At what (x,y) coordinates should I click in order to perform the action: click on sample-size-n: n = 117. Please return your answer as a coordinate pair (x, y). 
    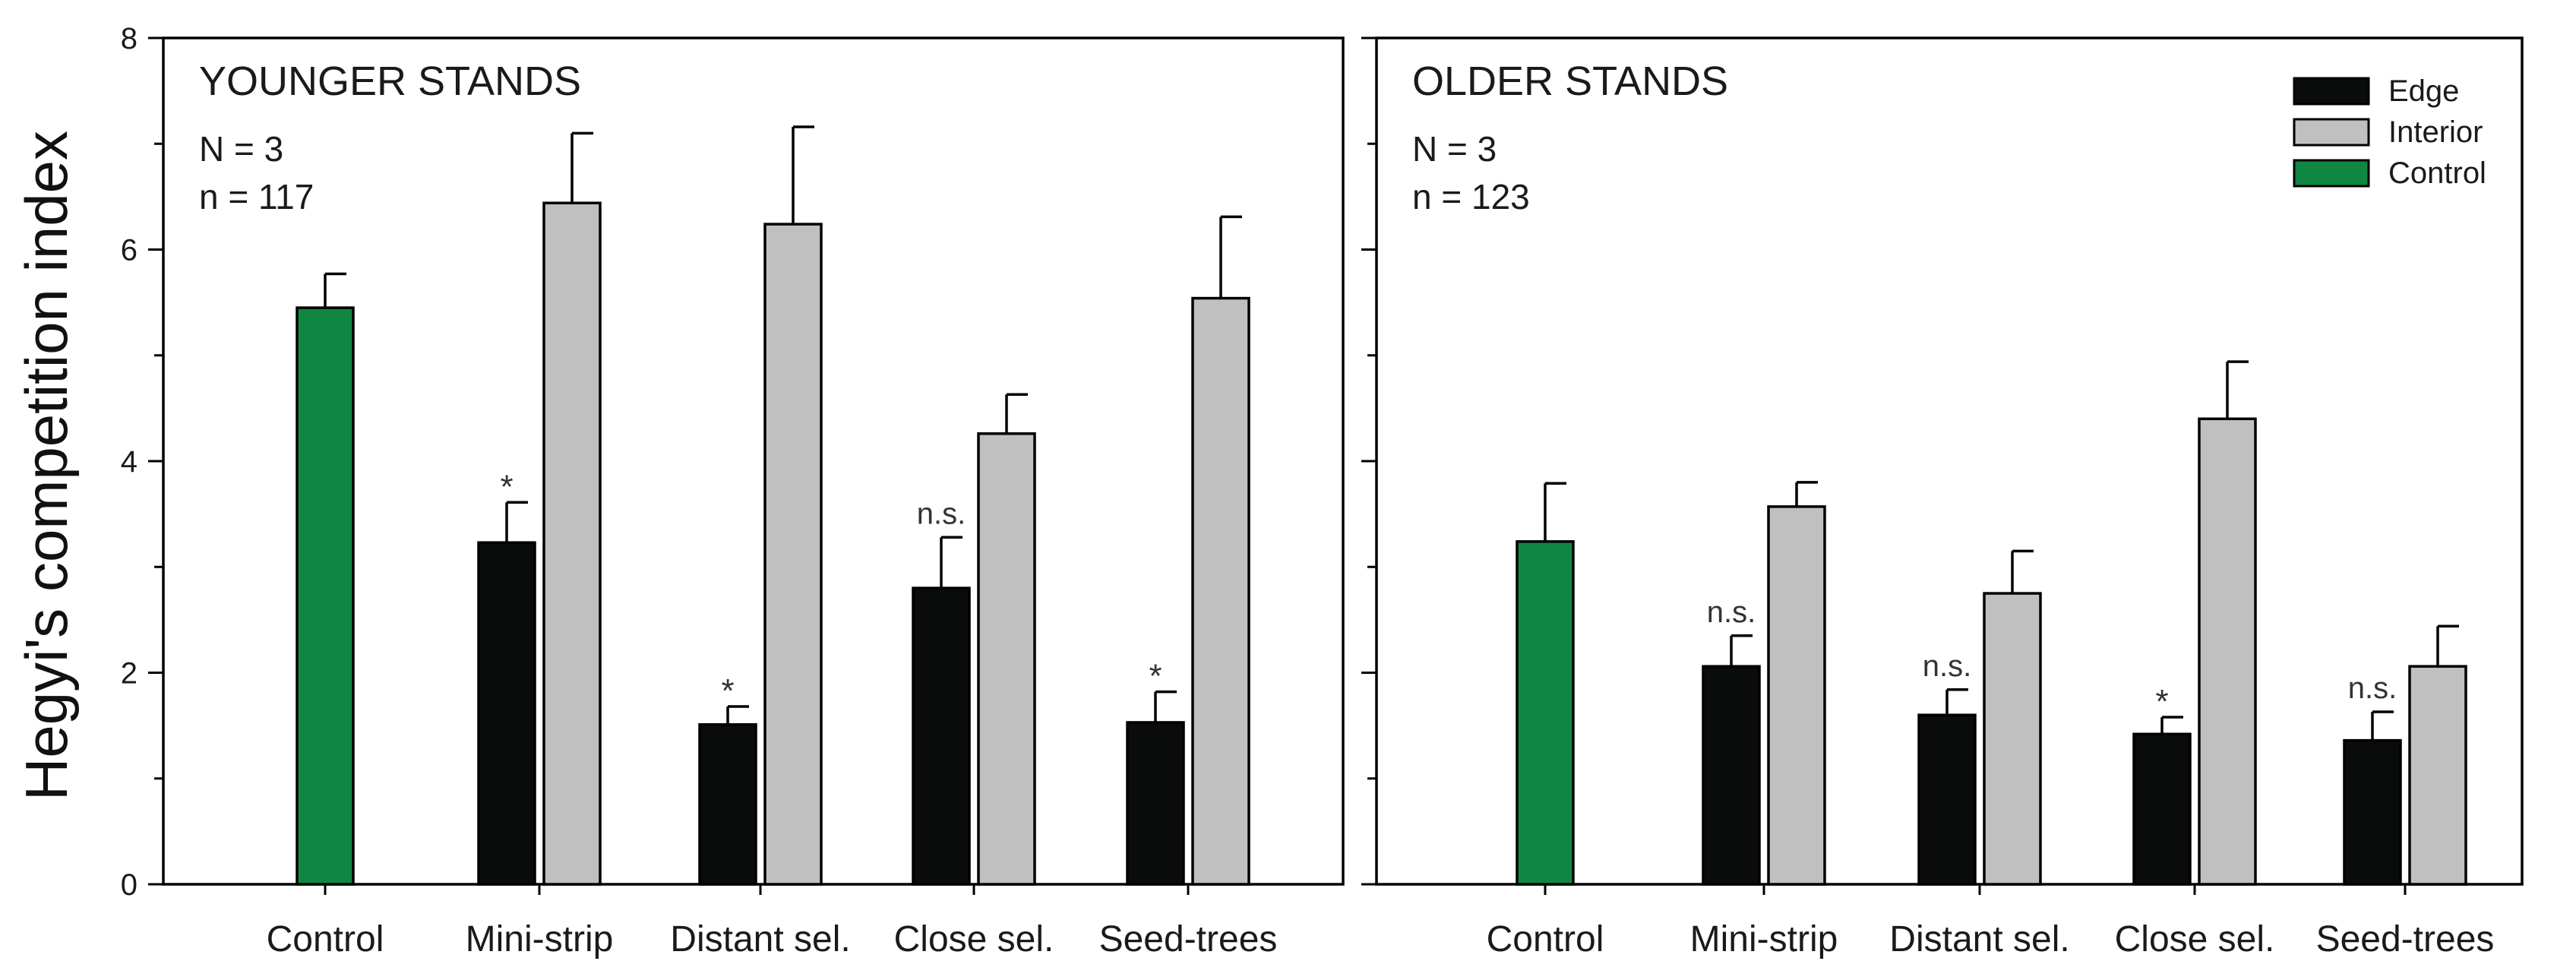
    Looking at the image, I should click on (256, 197).